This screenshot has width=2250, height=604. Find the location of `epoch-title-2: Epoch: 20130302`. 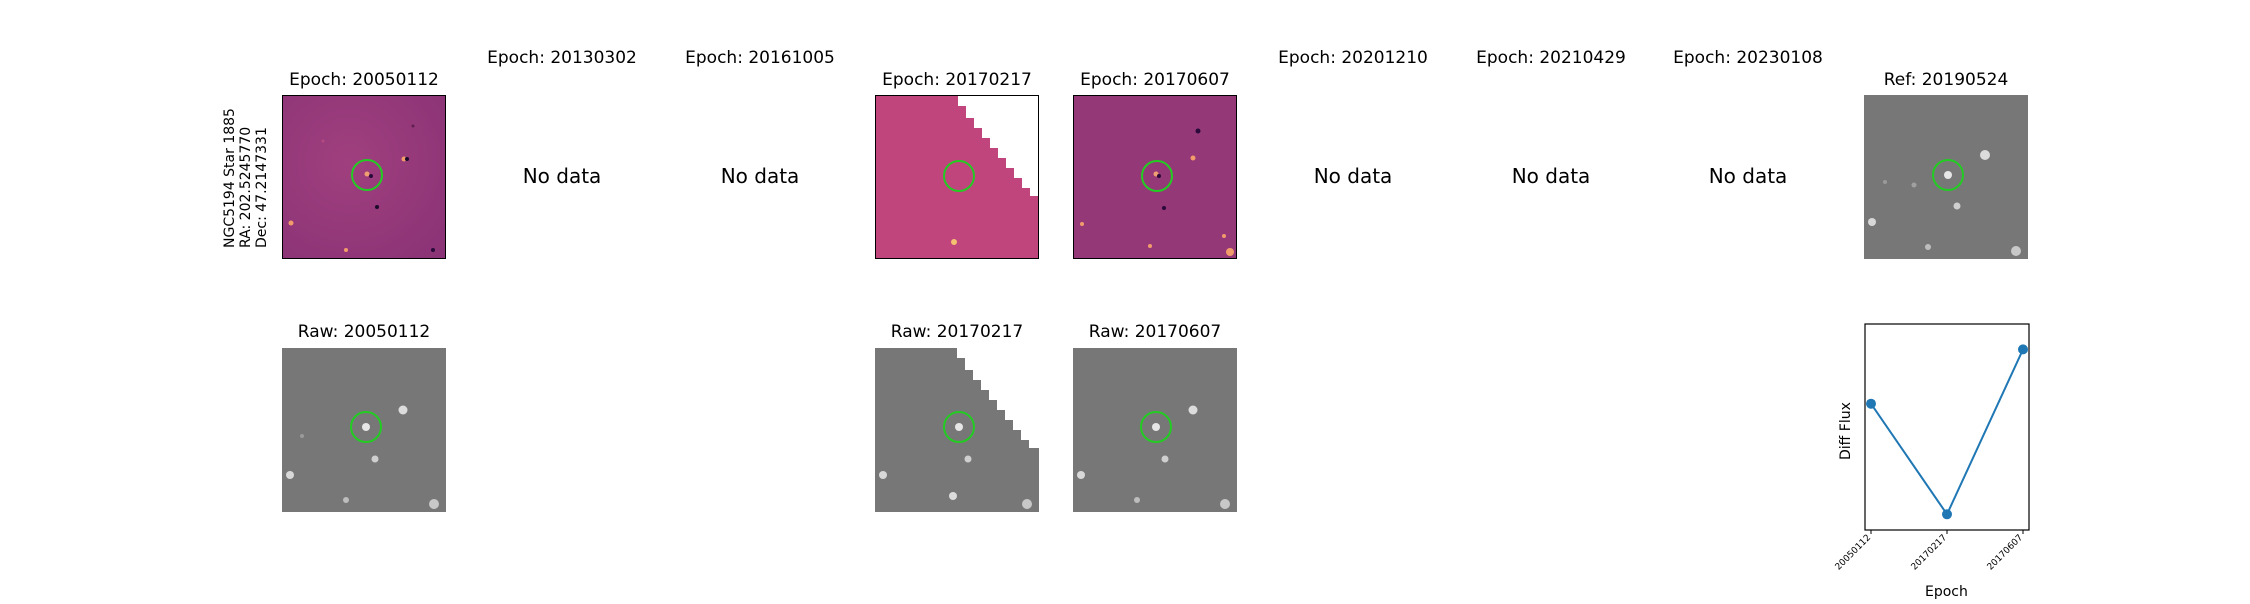

epoch-title-2: Epoch: 20130302 is located at coordinates (562, 58).